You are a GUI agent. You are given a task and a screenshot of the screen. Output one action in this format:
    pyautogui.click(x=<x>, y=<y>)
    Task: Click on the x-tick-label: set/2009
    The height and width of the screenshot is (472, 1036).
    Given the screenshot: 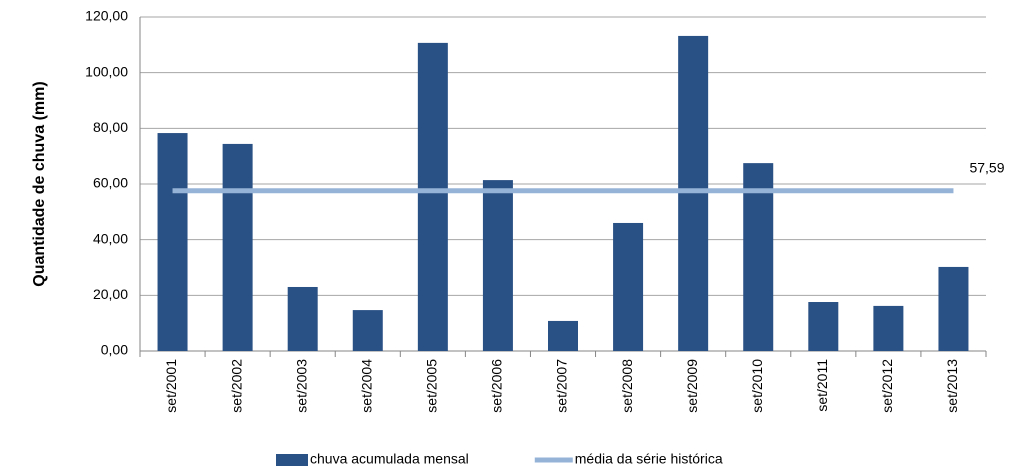 What is the action you would take?
    pyautogui.click(x=692, y=386)
    